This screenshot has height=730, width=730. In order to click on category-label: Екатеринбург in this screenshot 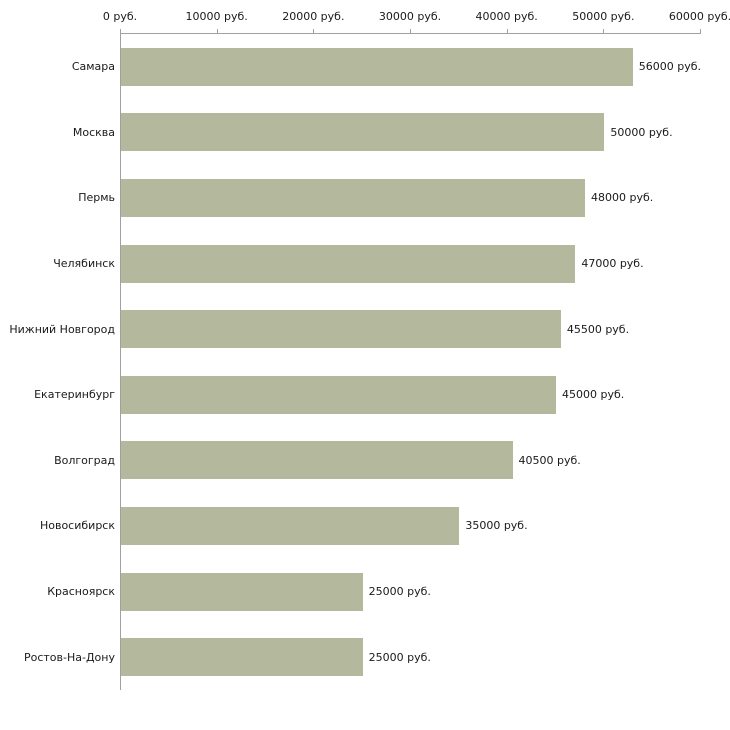, I will do `click(74, 395)`.